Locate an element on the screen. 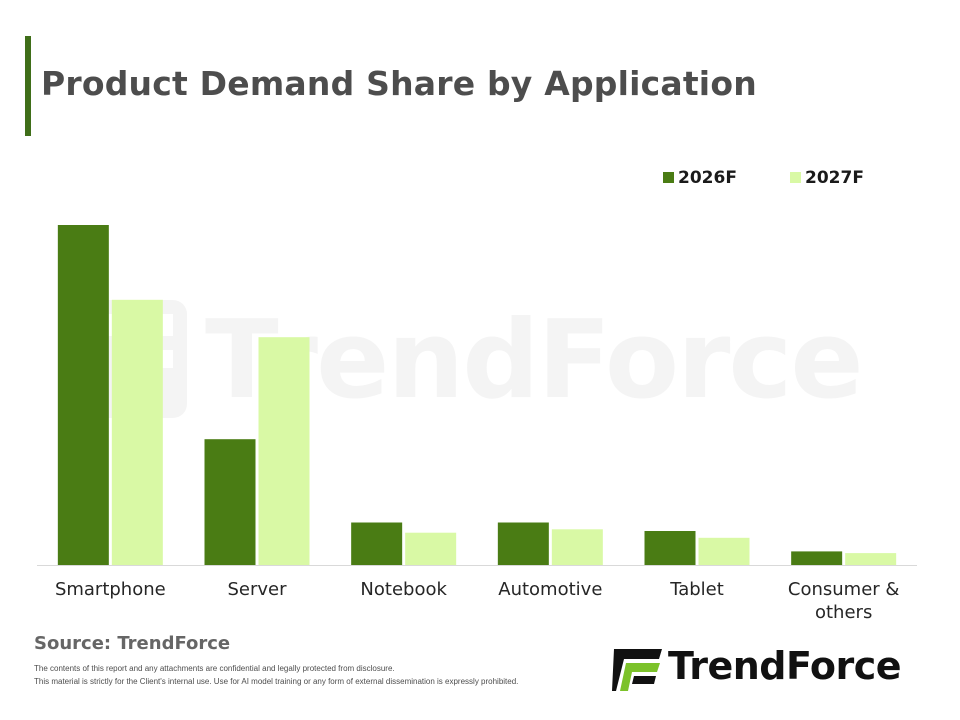 This screenshot has width=960, height=720. x-tick-label: Consumer & others is located at coordinates (844, 601).